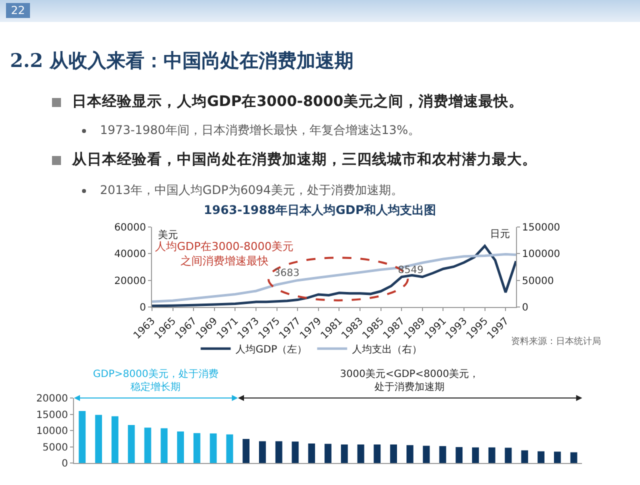 The height and width of the screenshot is (485, 640). What do you see at coordinates (52, 431) in the screenshot?
I see `y-tick-label: 10000` at bounding box center [52, 431].